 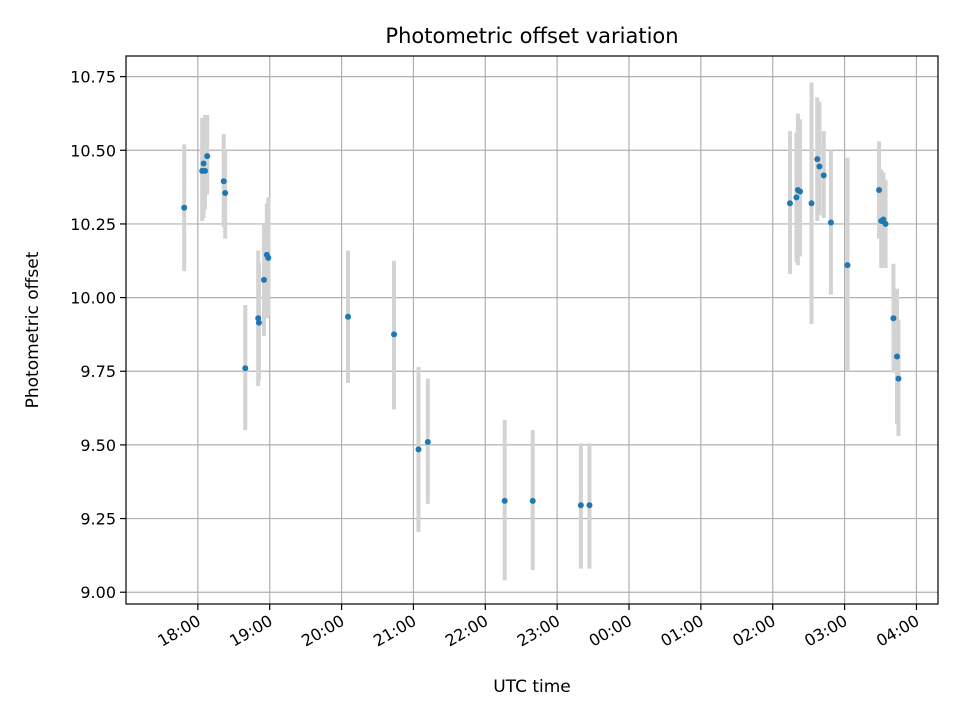 I want to click on y-tick-label: 10.25, so click(x=93, y=224).